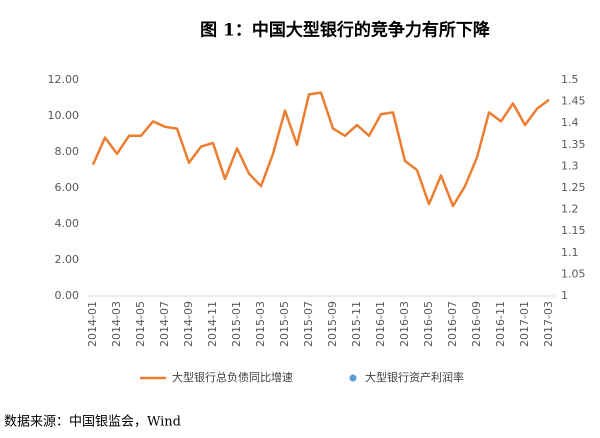 The width and height of the screenshot is (600, 438). Describe the element at coordinates (92, 422) in the screenshot. I see `source: 数据来源：中国银监会，Wind` at that location.